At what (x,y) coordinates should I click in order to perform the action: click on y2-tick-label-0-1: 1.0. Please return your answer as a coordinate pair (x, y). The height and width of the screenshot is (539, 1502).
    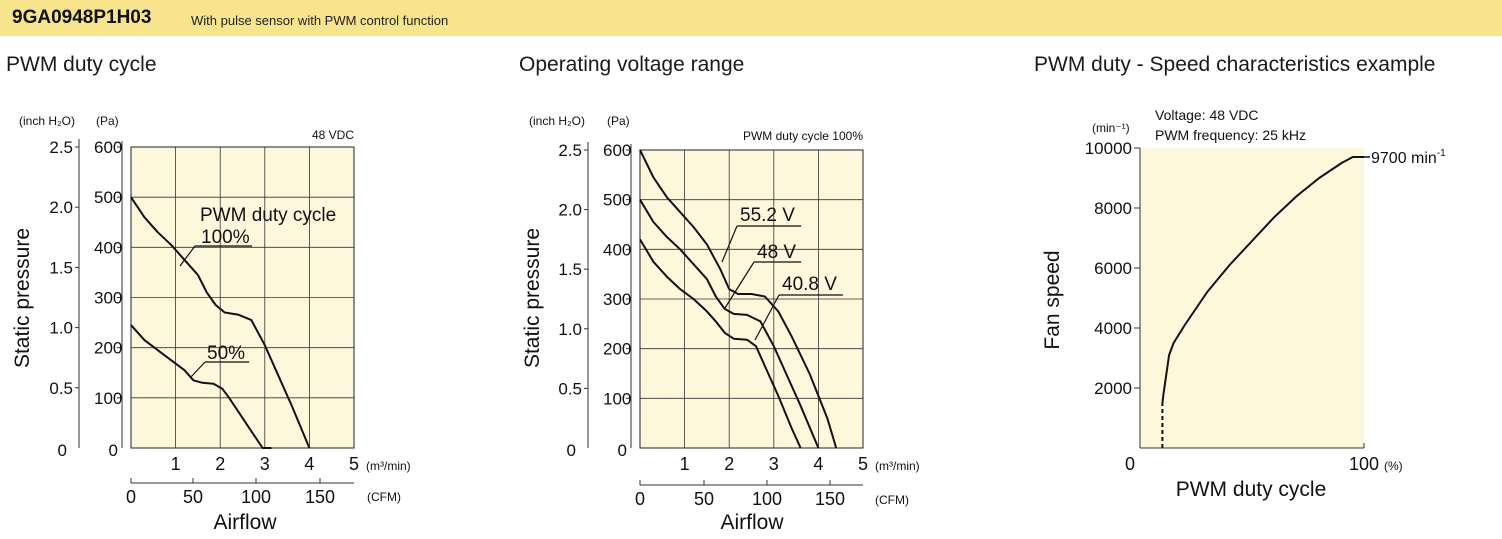
    Looking at the image, I should click on (61, 328).